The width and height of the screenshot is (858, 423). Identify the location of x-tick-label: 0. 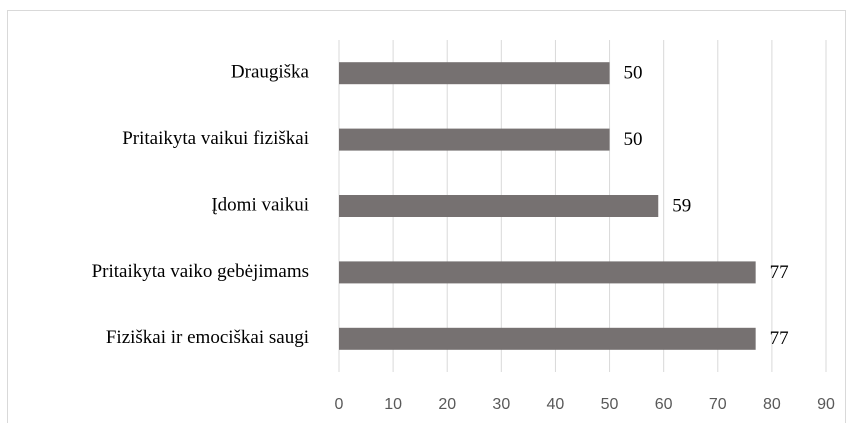
(339, 404).